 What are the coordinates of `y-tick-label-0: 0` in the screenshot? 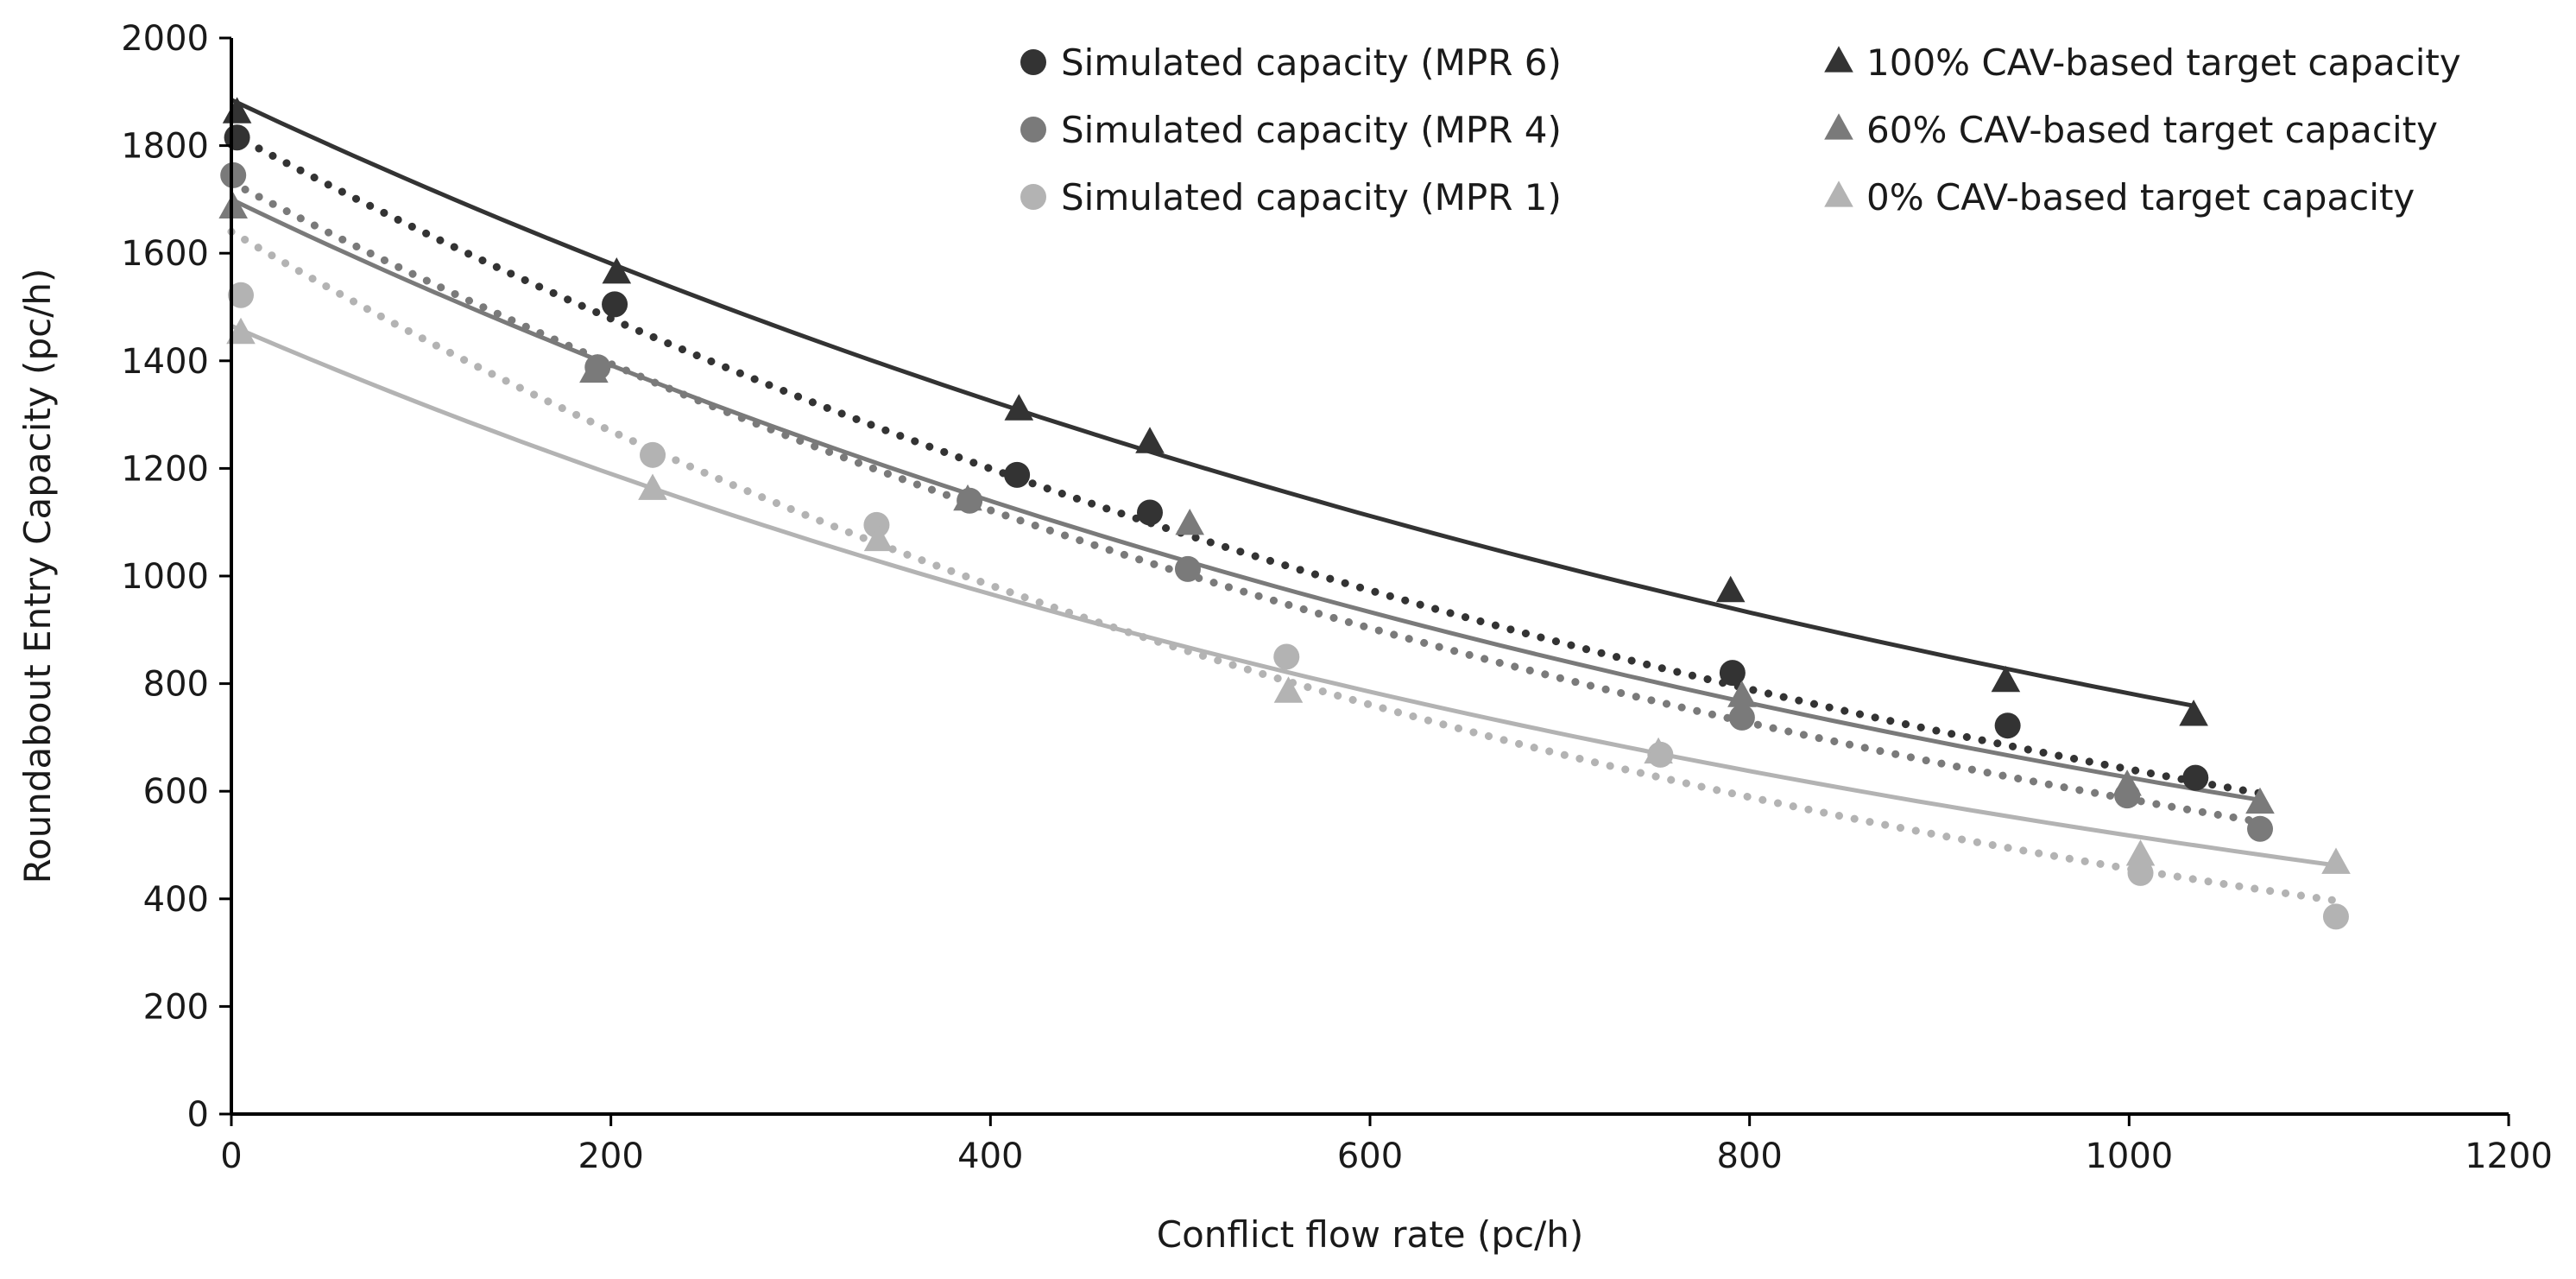 It's located at (198, 1115).